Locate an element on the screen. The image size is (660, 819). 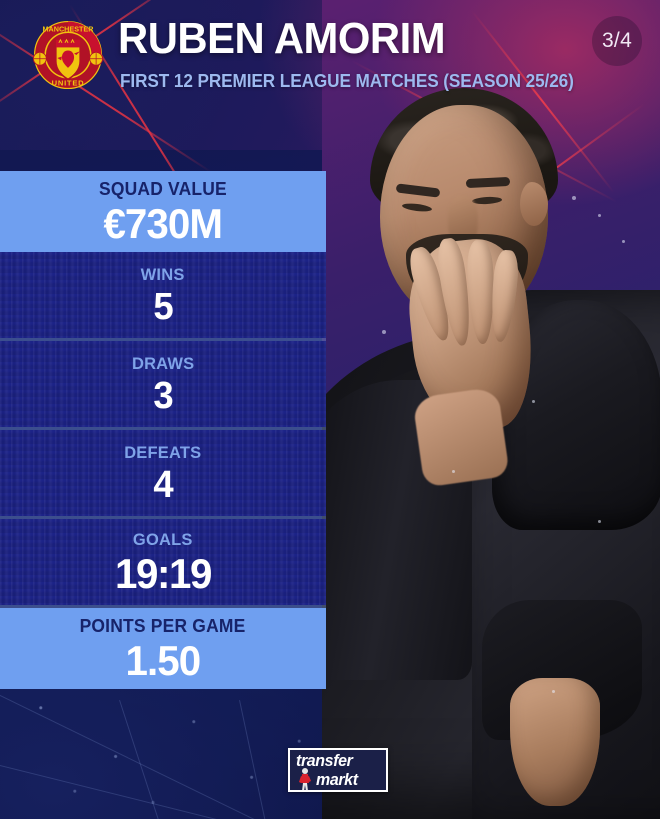
stat-row-goals: GOALS 19:19 is located at coordinates (163, 562).